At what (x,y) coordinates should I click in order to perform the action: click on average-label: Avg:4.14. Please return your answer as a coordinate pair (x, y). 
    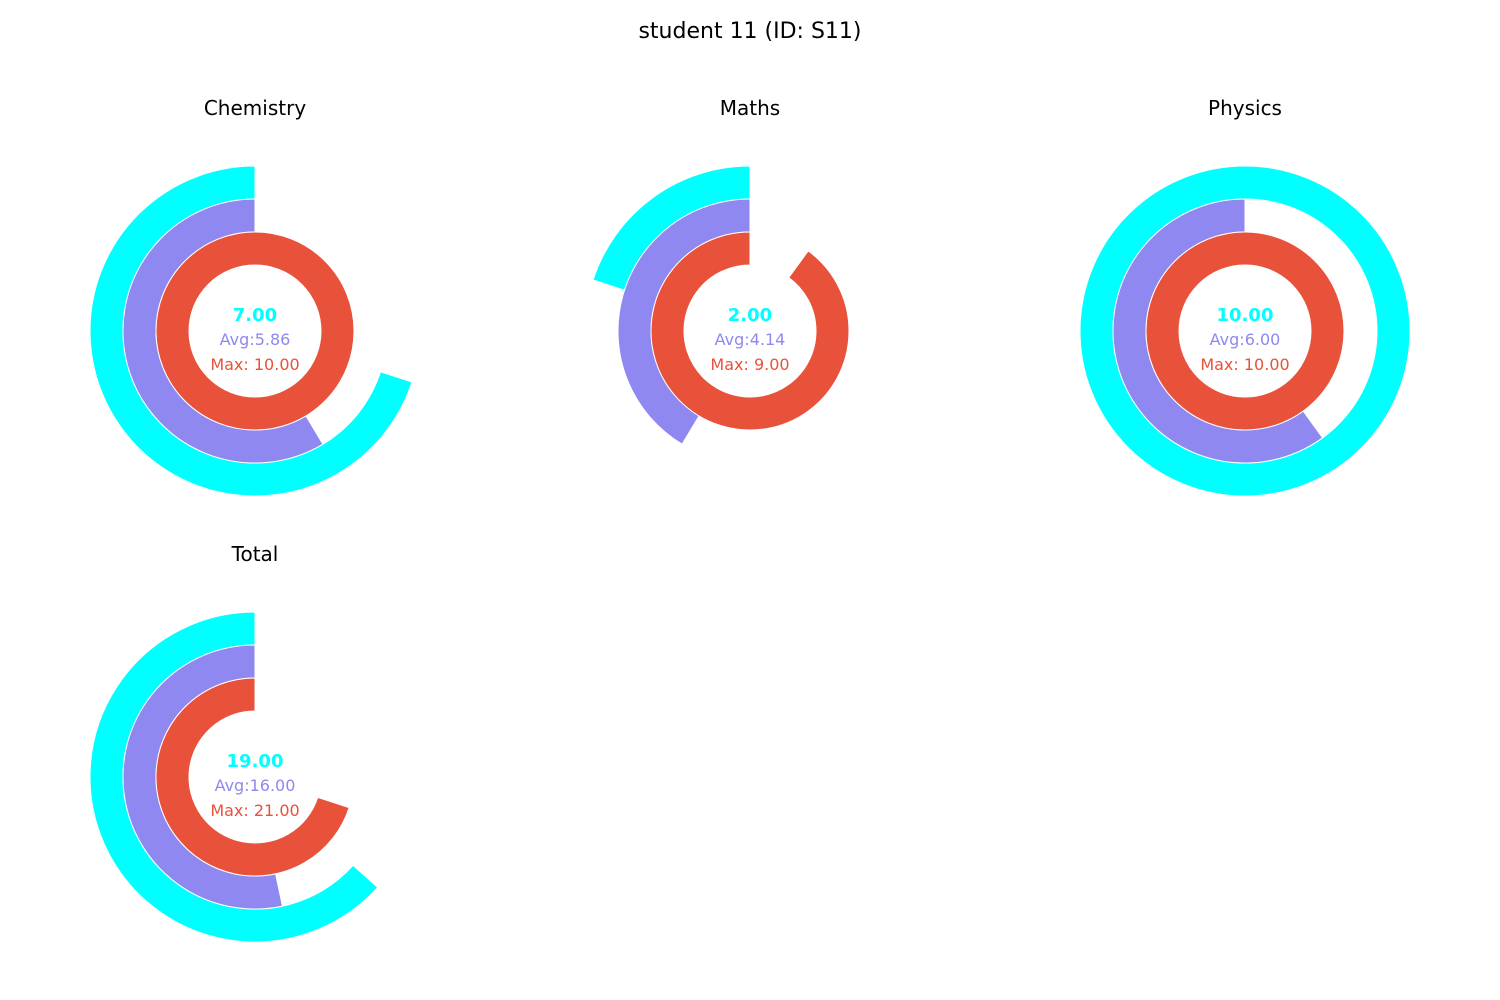
    Looking at the image, I should click on (750, 339).